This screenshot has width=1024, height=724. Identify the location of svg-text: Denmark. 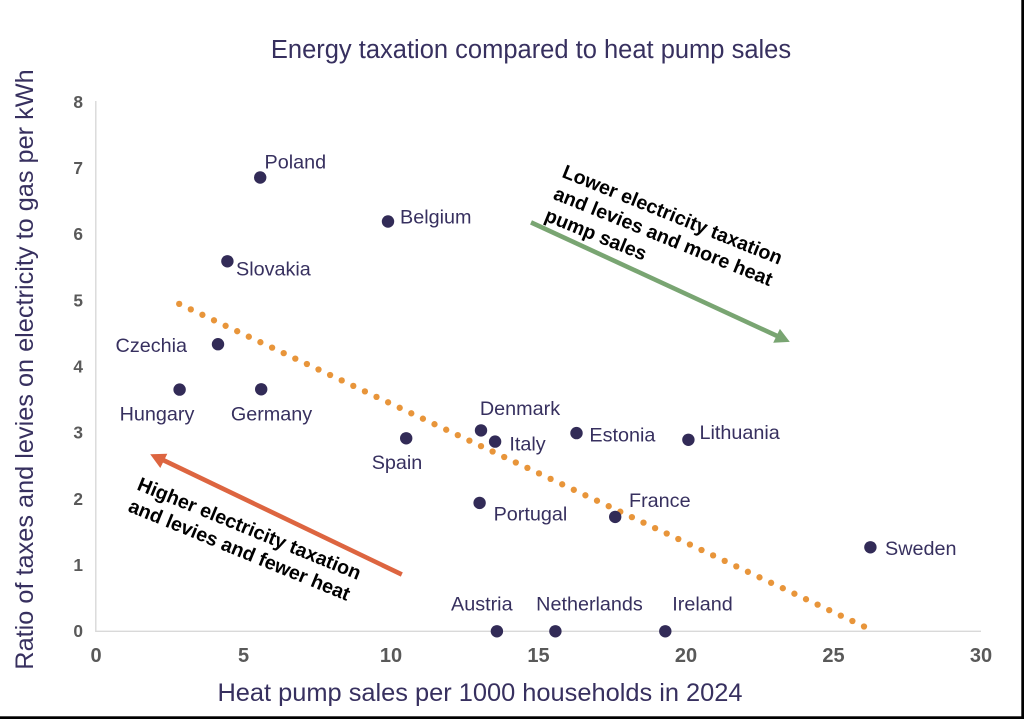
(520, 409).